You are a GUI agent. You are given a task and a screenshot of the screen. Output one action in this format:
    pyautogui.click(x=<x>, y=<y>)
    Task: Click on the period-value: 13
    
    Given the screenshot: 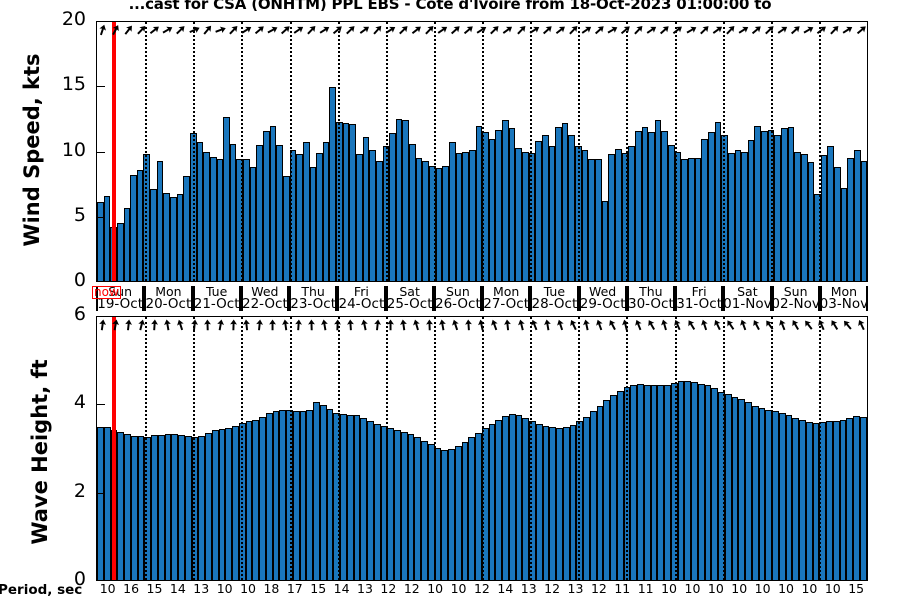 What is the action you would take?
    pyautogui.click(x=365, y=588)
    